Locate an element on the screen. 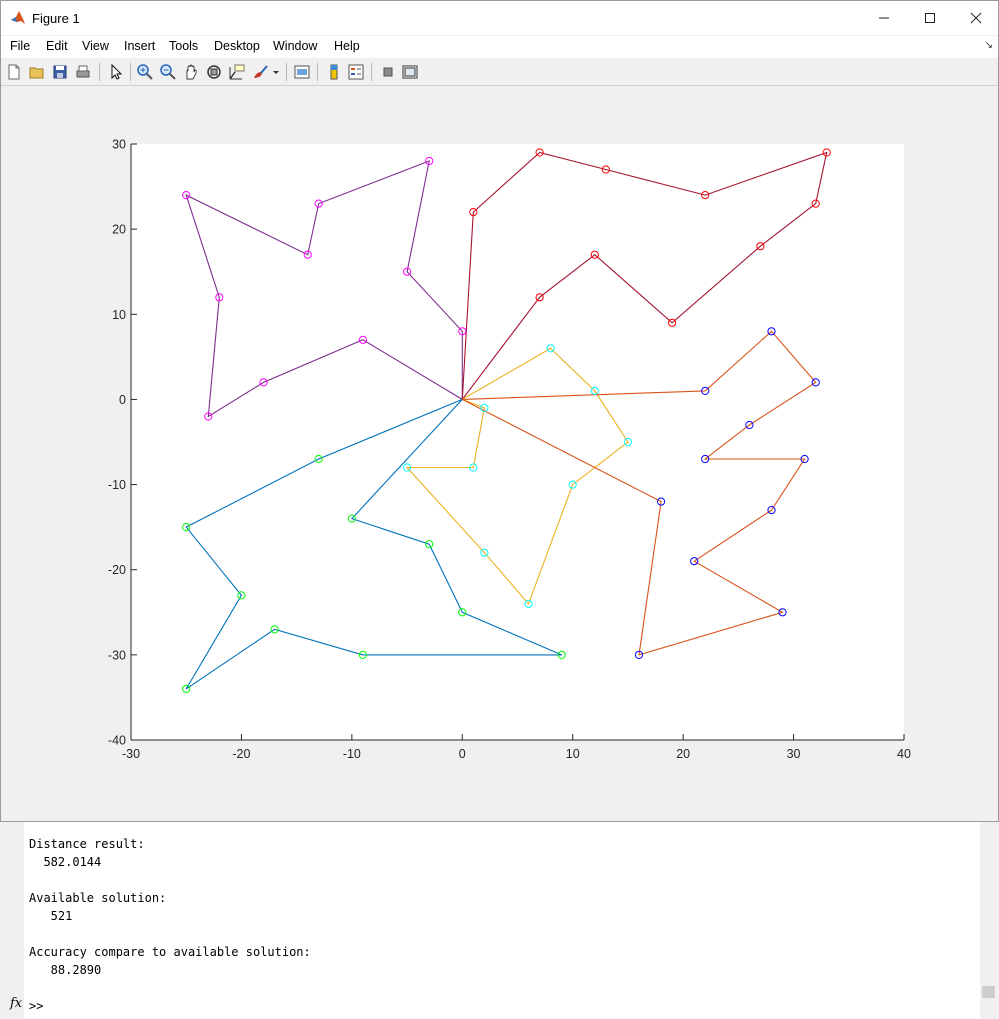  minimize-button is located at coordinates (884, 18).